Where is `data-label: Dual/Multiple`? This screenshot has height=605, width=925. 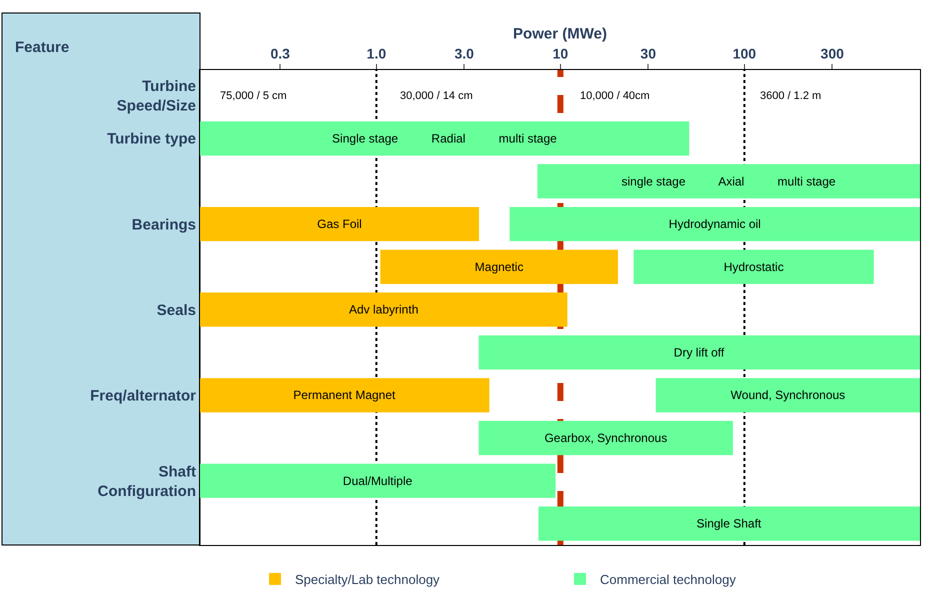 data-label: Dual/Multiple is located at coordinates (377, 481).